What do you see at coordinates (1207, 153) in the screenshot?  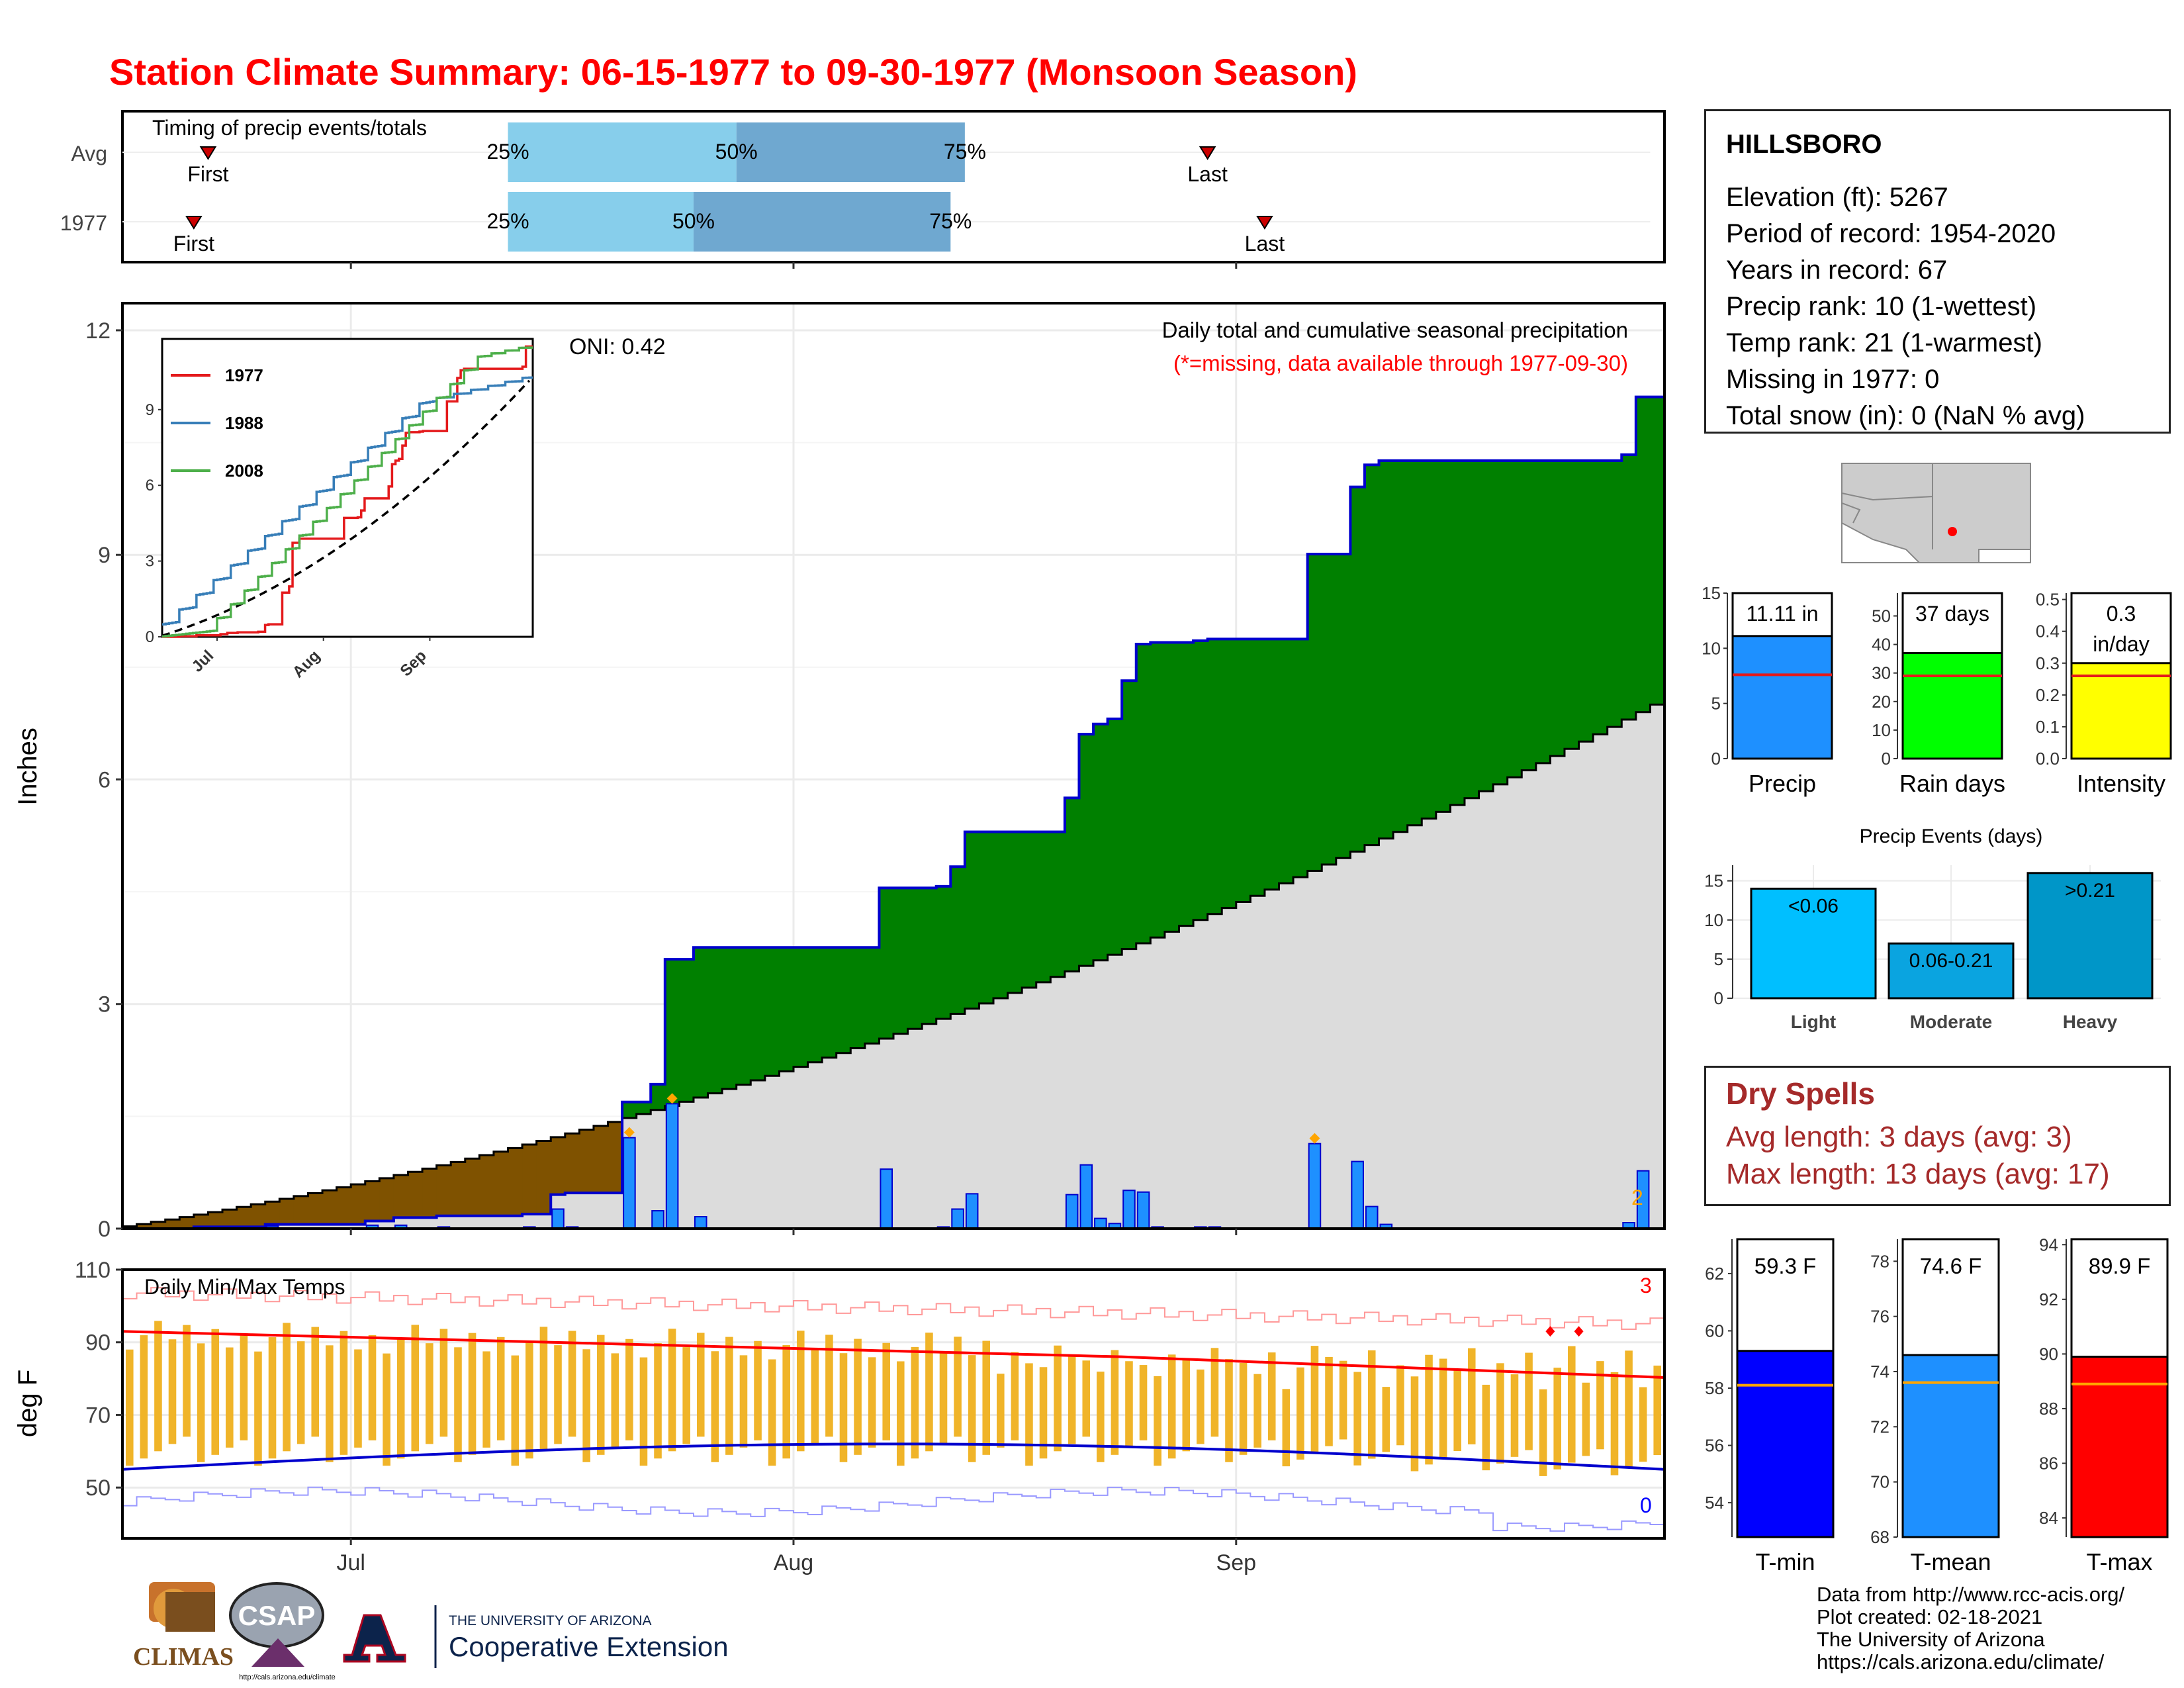 I see `timing-marker` at bounding box center [1207, 153].